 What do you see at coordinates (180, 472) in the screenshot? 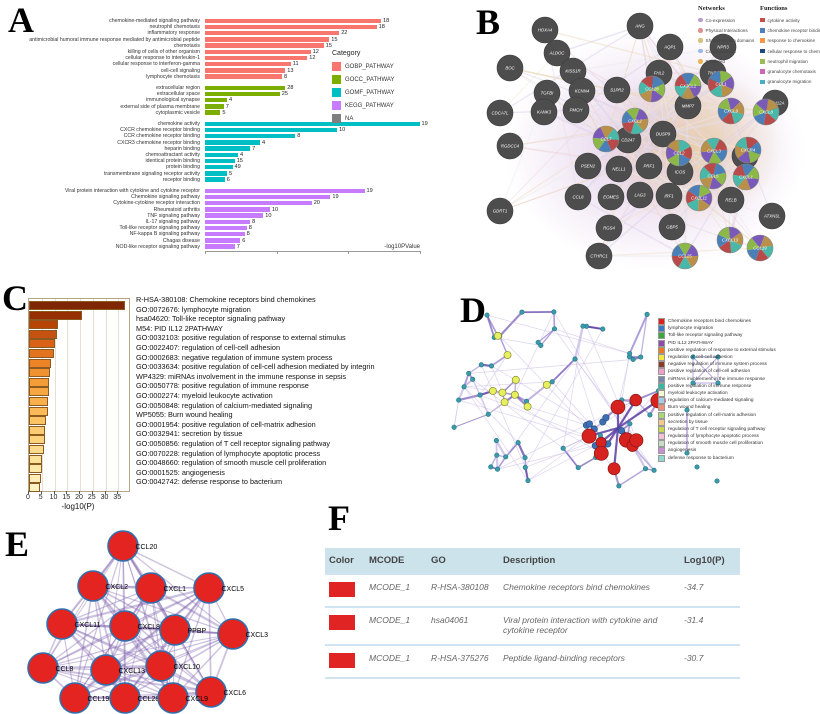
I see `bar-label: GO:0001525: angiogenesis` at bounding box center [180, 472].